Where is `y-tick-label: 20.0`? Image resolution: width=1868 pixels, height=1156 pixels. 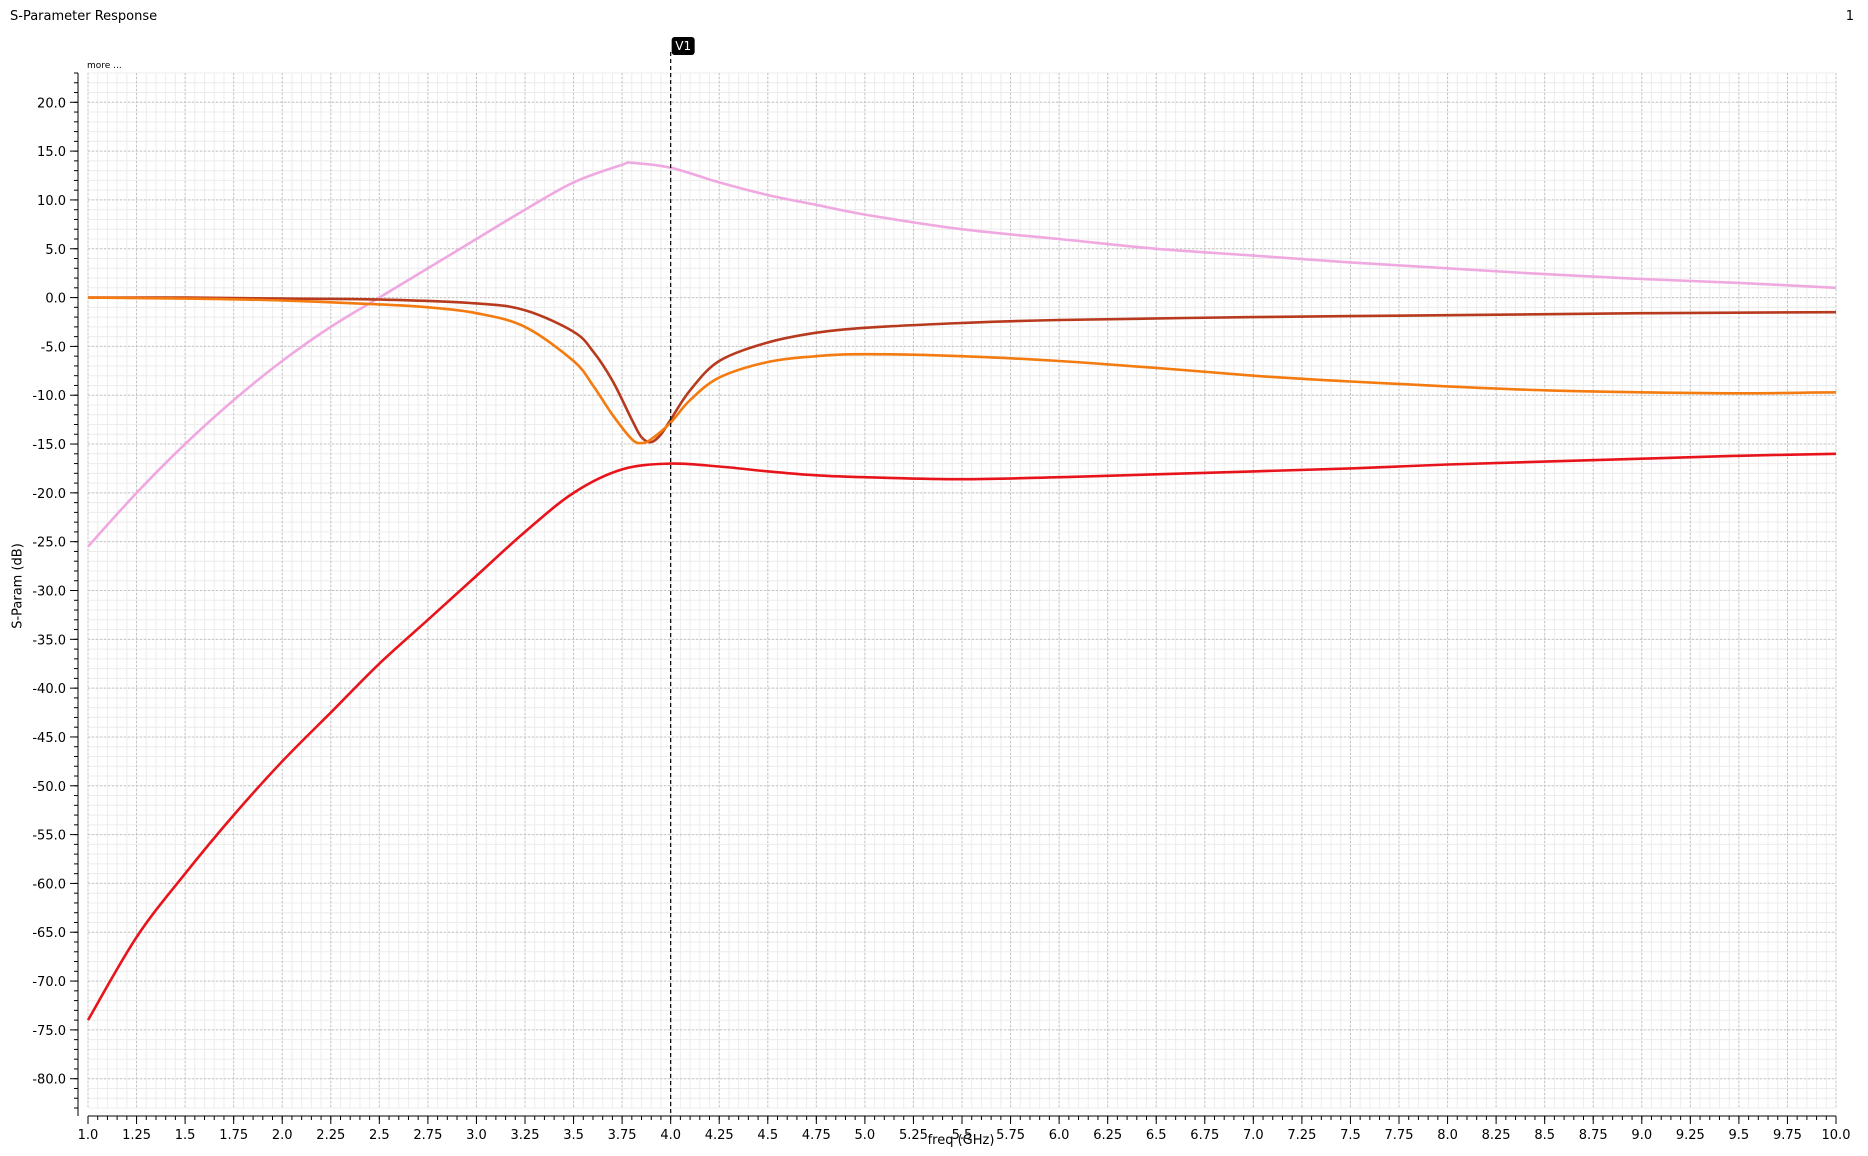 y-tick-label: 20.0 is located at coordinates (51, 103).